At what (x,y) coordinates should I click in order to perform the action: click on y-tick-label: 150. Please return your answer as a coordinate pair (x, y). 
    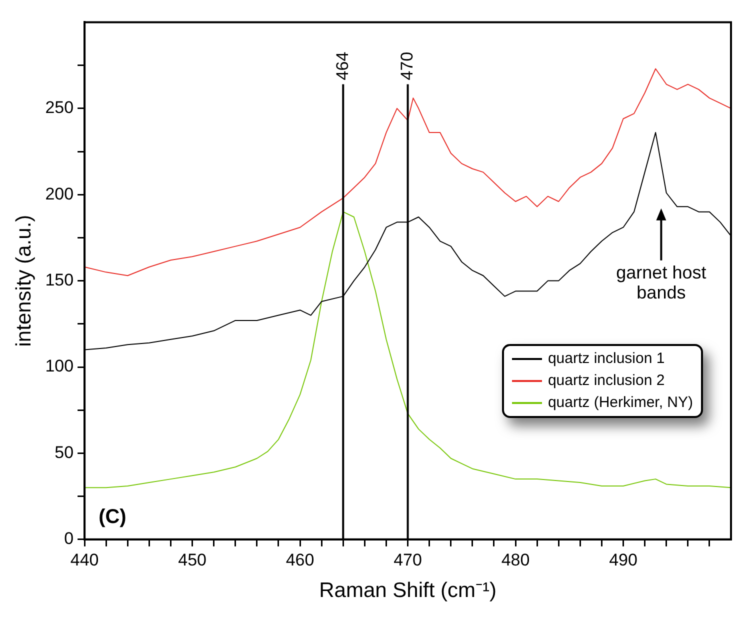
    Looking at the image, I should click on (59, 280).